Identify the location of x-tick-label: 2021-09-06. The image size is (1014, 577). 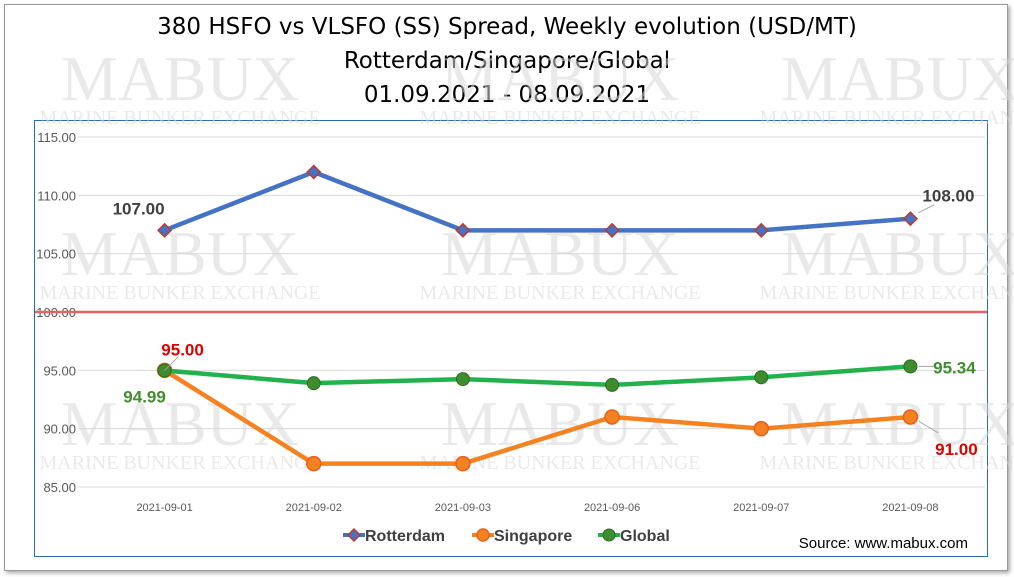
(612, 508).